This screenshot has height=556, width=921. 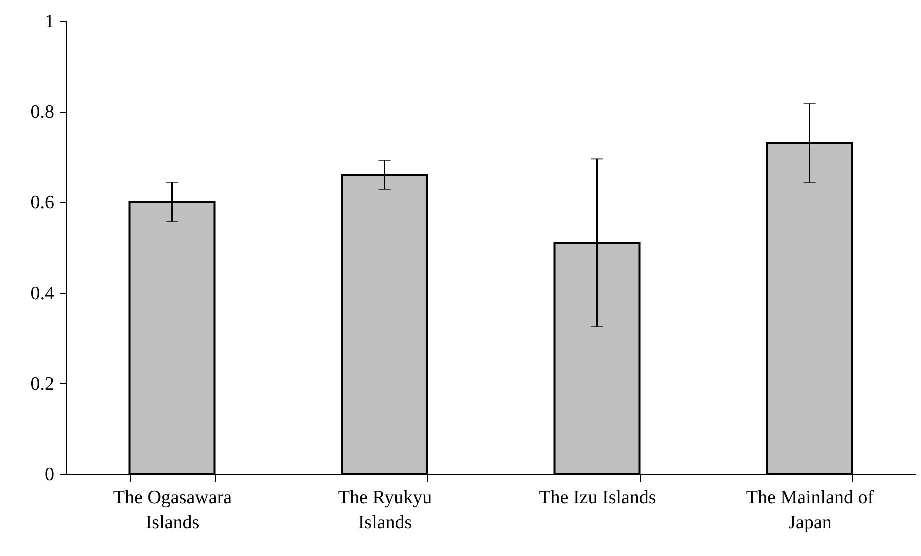 What do you see at coordinates (49, 475) in the screenshot?
I see `y-tick-label: 0` at bounding box center [49, 475].